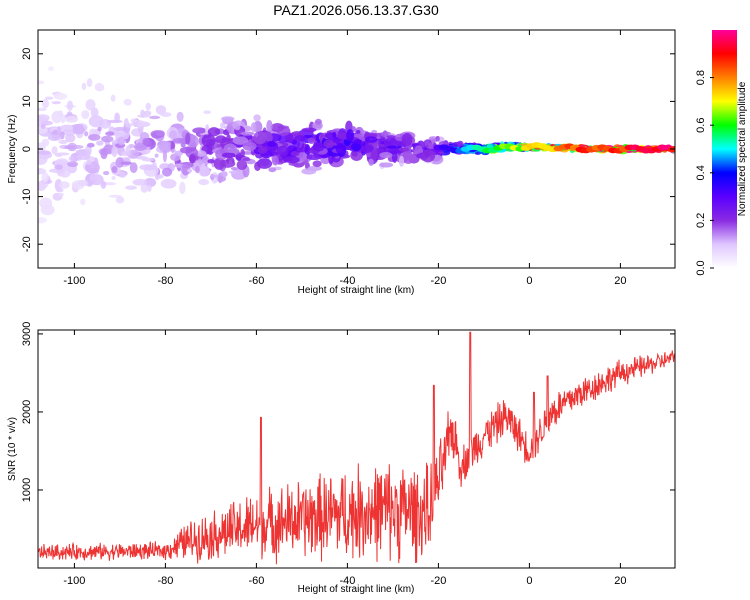 This screenshot has width=750, height=600. Describe the element at coordinates (701, 267) in the screenshot. I see `colorbar-tick-label: 0.0` at that location.